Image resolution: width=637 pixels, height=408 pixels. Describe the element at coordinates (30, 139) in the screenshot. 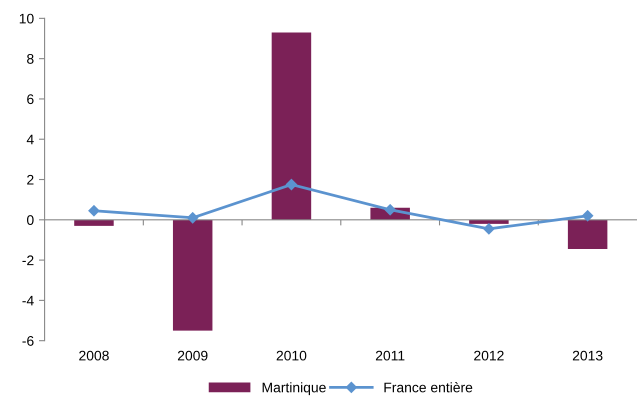

I see `y-tick-label: 4` at that location.